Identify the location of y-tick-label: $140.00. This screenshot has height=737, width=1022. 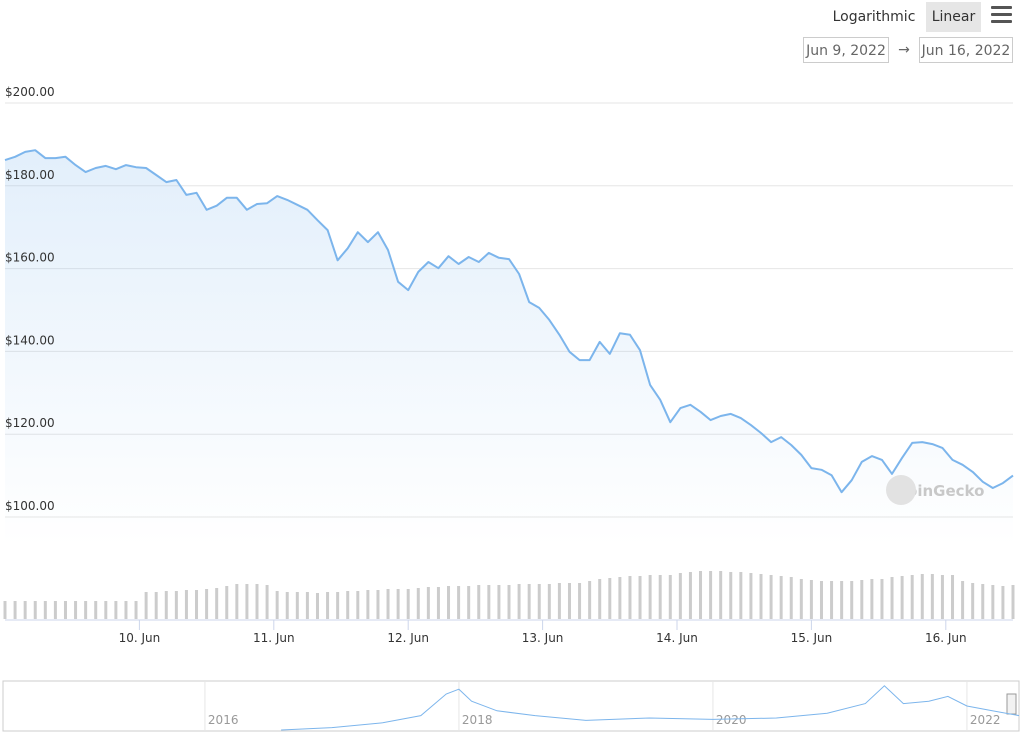
(30, 340).